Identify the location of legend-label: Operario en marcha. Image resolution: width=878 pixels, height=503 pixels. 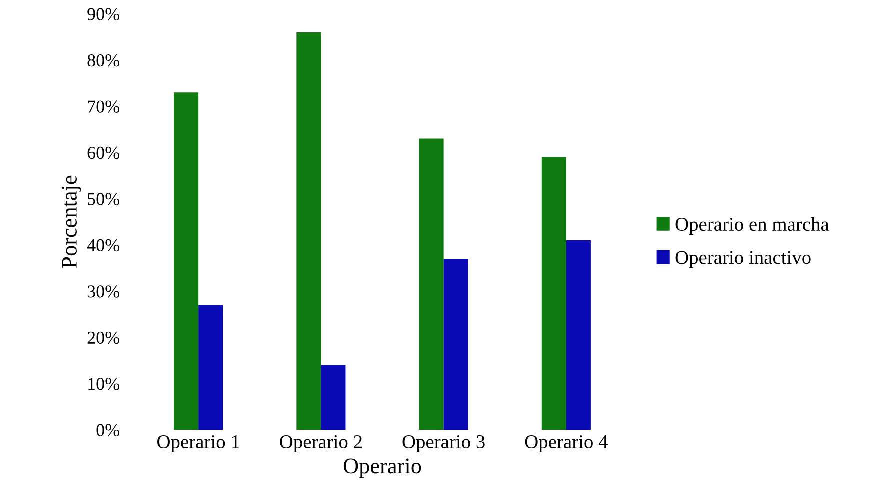
(753, 226).